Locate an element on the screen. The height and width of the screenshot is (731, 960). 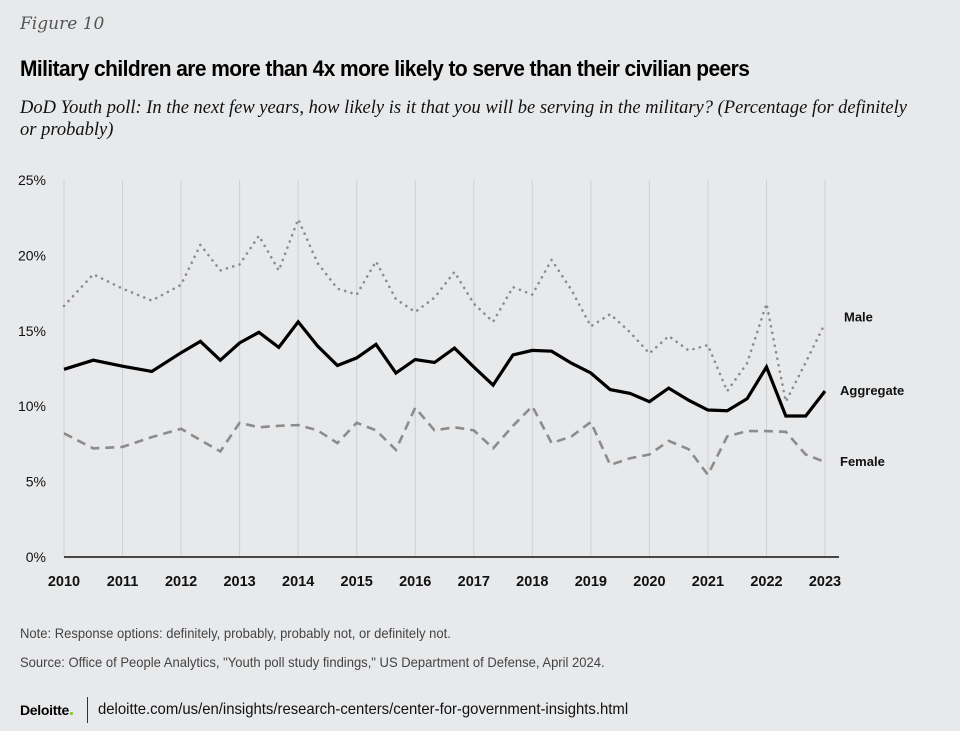
logo-dot-icon is located at coordinates (71, 713).